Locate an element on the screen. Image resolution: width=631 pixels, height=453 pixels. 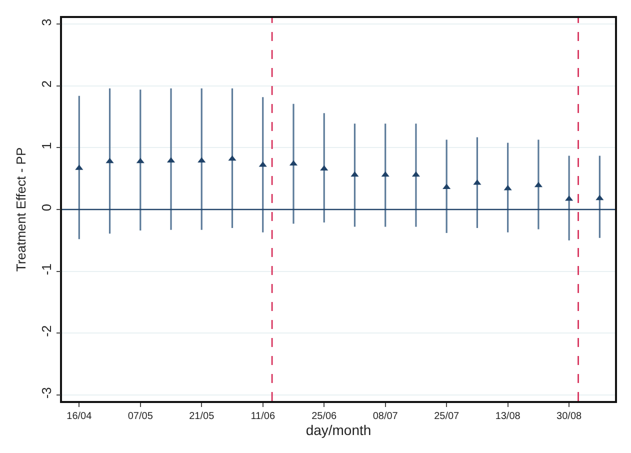
x-tick-label: 30/08 is located at coordinates (569, 416).